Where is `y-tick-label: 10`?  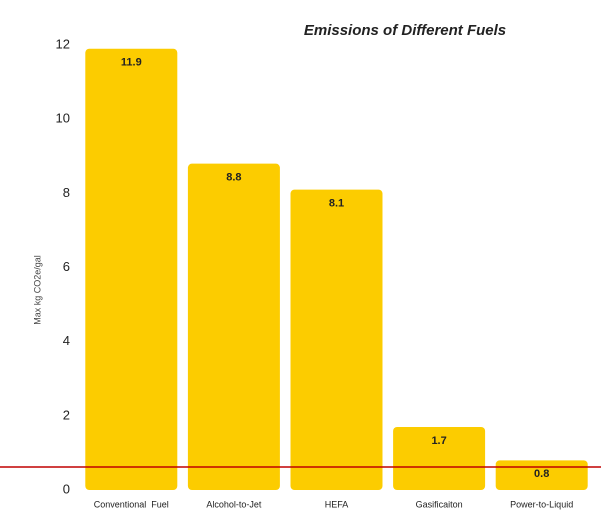 y-tick-label: 10 is located at coordinates (63, 118).